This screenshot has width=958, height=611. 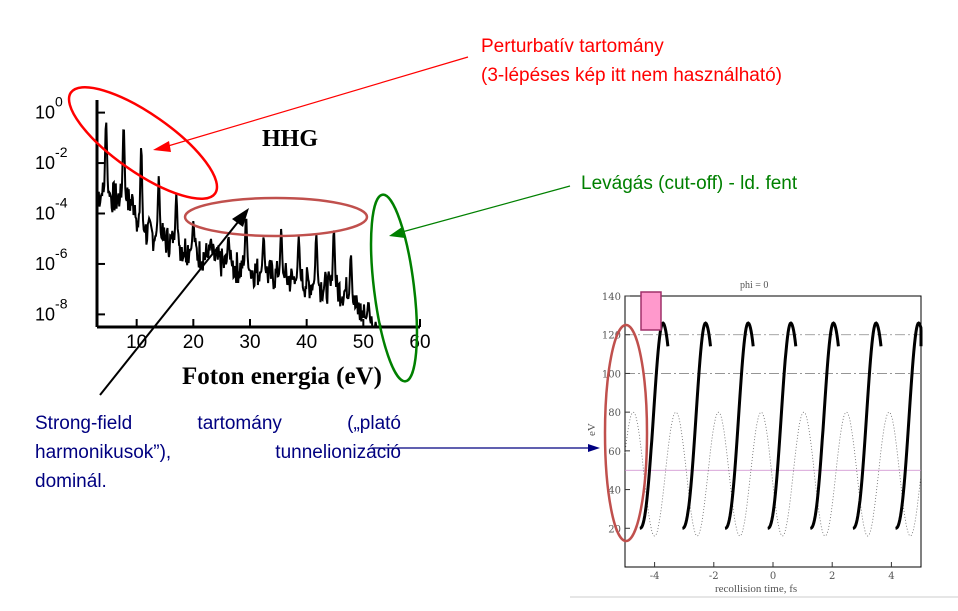 What do you see at coordinates (611, 297) in the screenshot?
I see `energy-y-tick-label: 140` at bounding box center [611, 297].